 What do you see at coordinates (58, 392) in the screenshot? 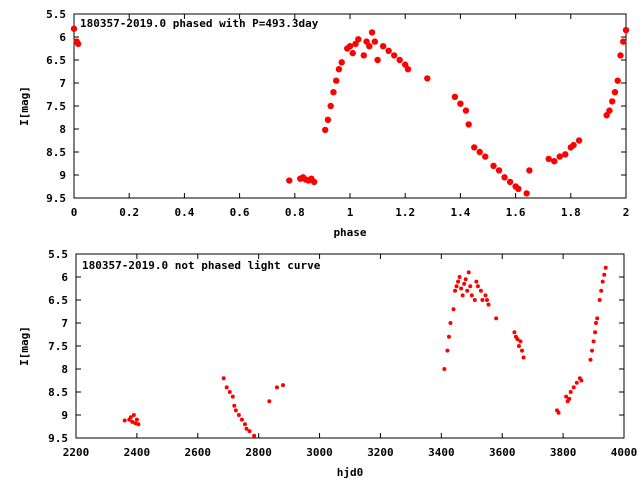
I see `unphased-y-tick-label: 8.5` at bounding box center [58, 392].